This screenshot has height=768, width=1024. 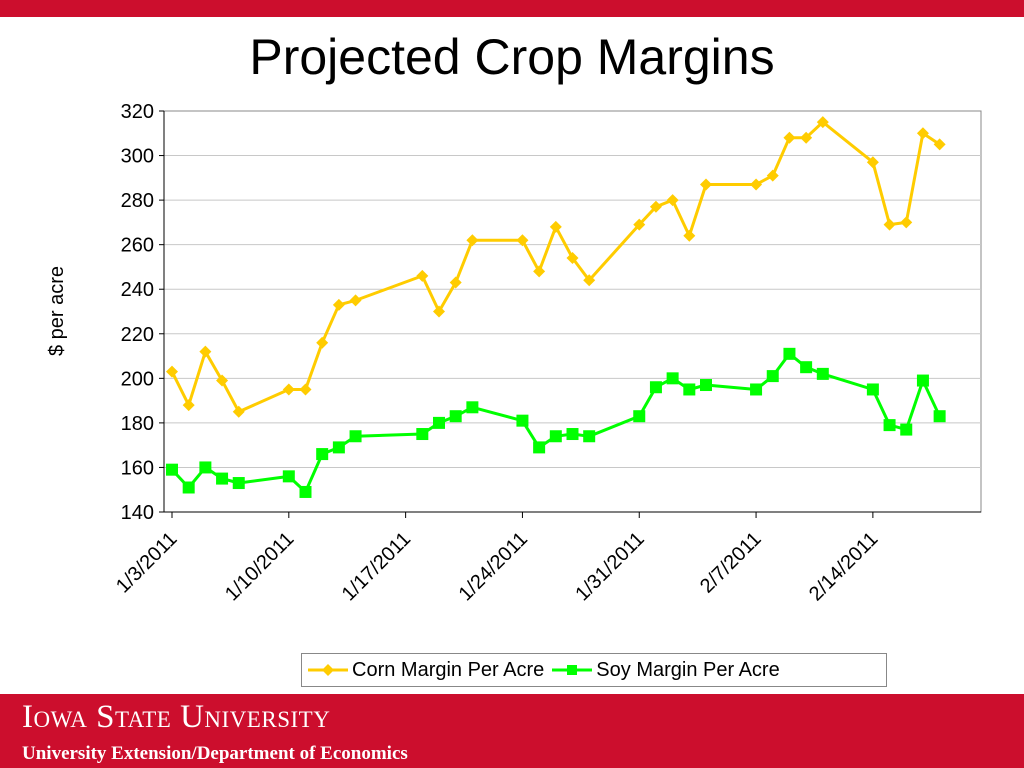 I want to click on chart-legend: Corn Margin Per Acre Soy Margin Per Acre, so click(x=594, y=670).